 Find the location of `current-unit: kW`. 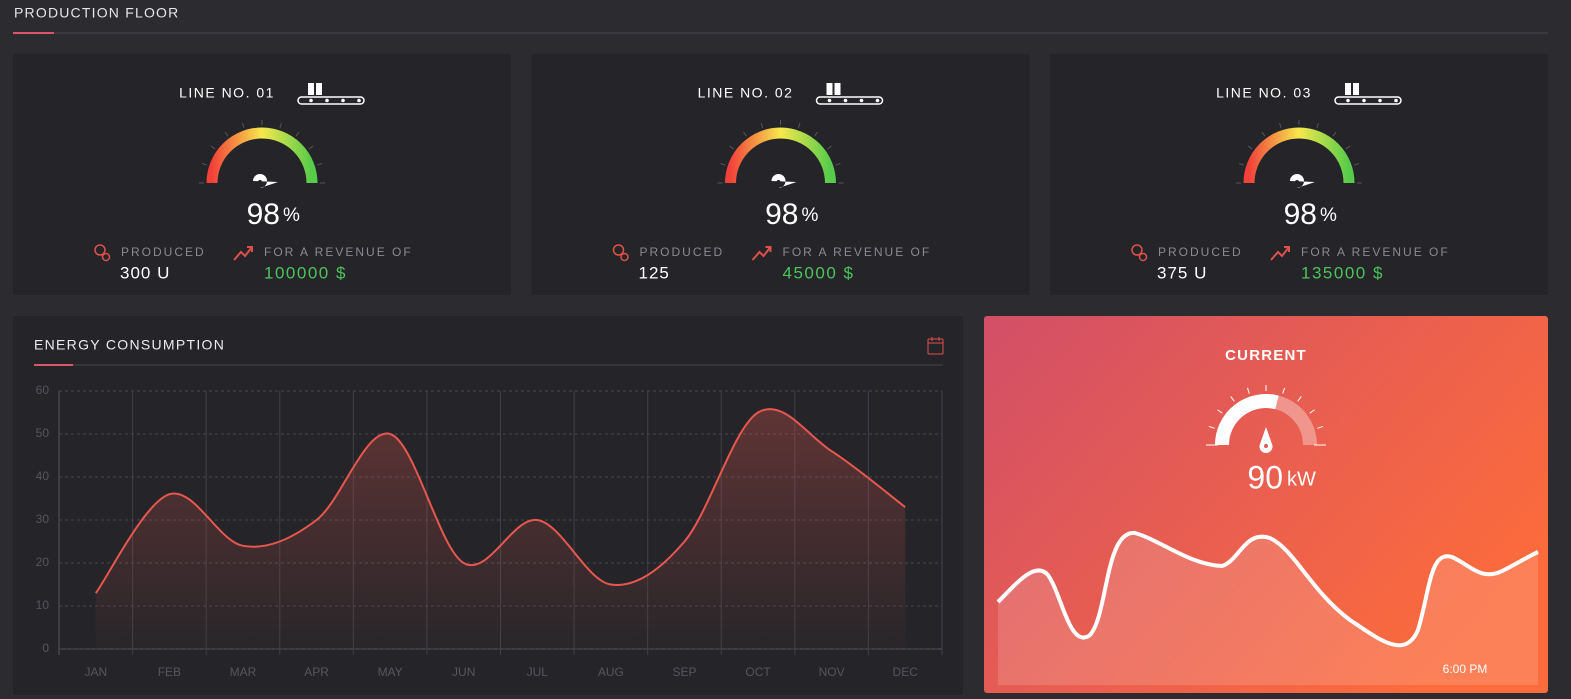

current-unit: kW is located at coordinates (1301, 479).